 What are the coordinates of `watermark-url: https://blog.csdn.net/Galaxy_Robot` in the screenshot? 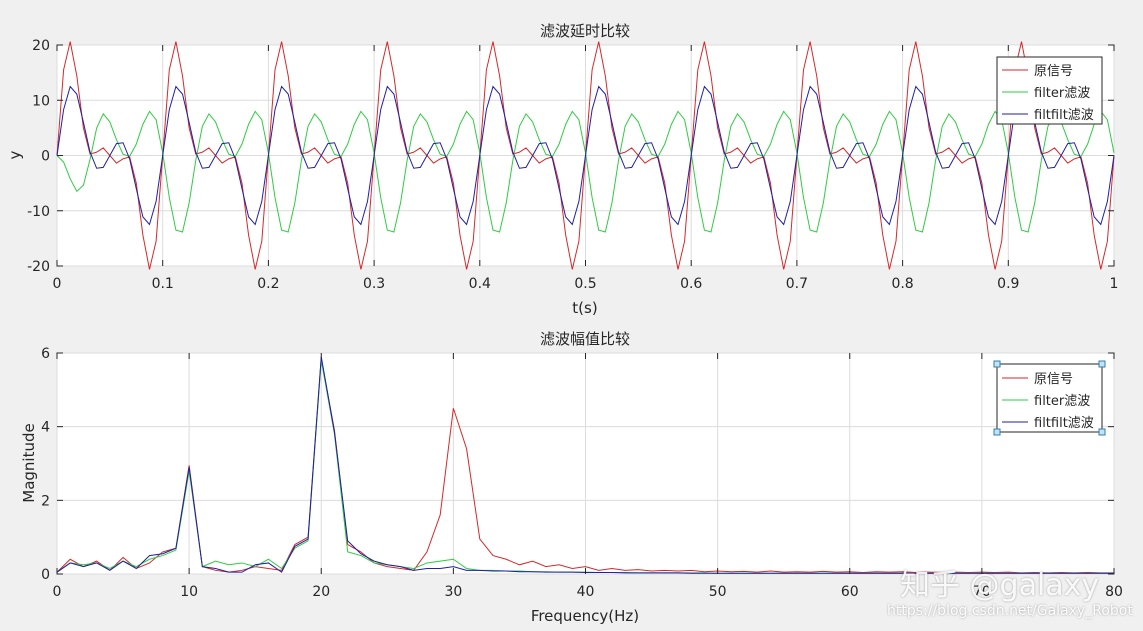 It's located at (1010, 611).